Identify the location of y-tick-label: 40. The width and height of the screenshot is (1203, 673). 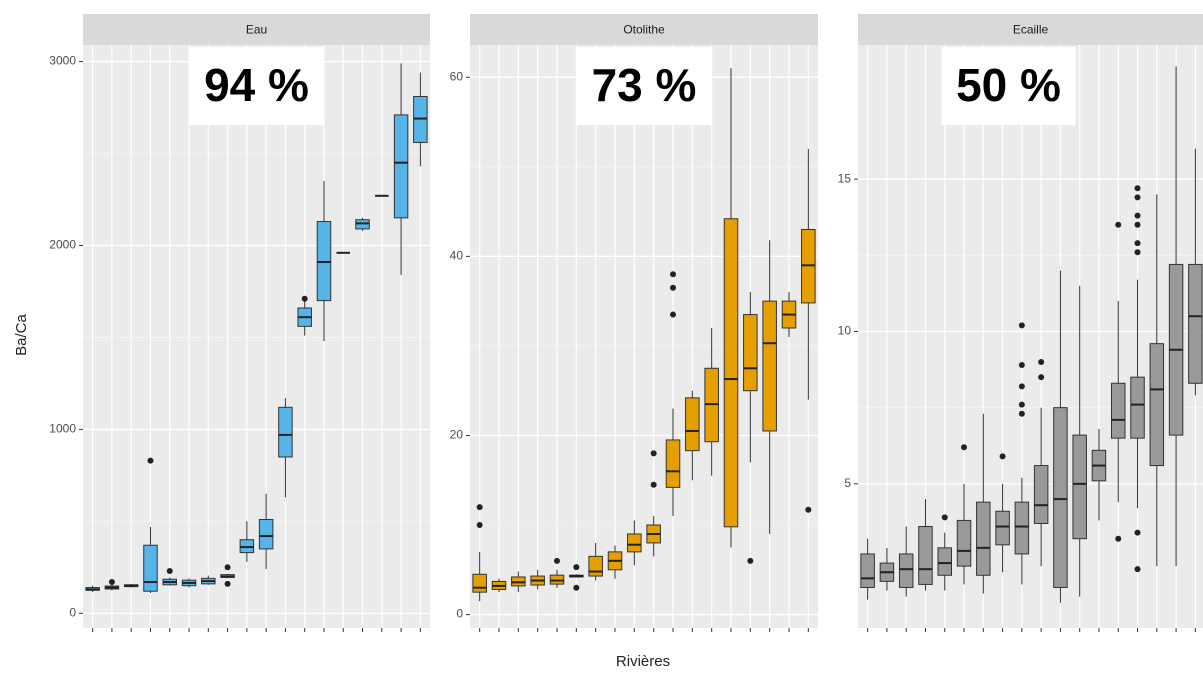
(457, 256).